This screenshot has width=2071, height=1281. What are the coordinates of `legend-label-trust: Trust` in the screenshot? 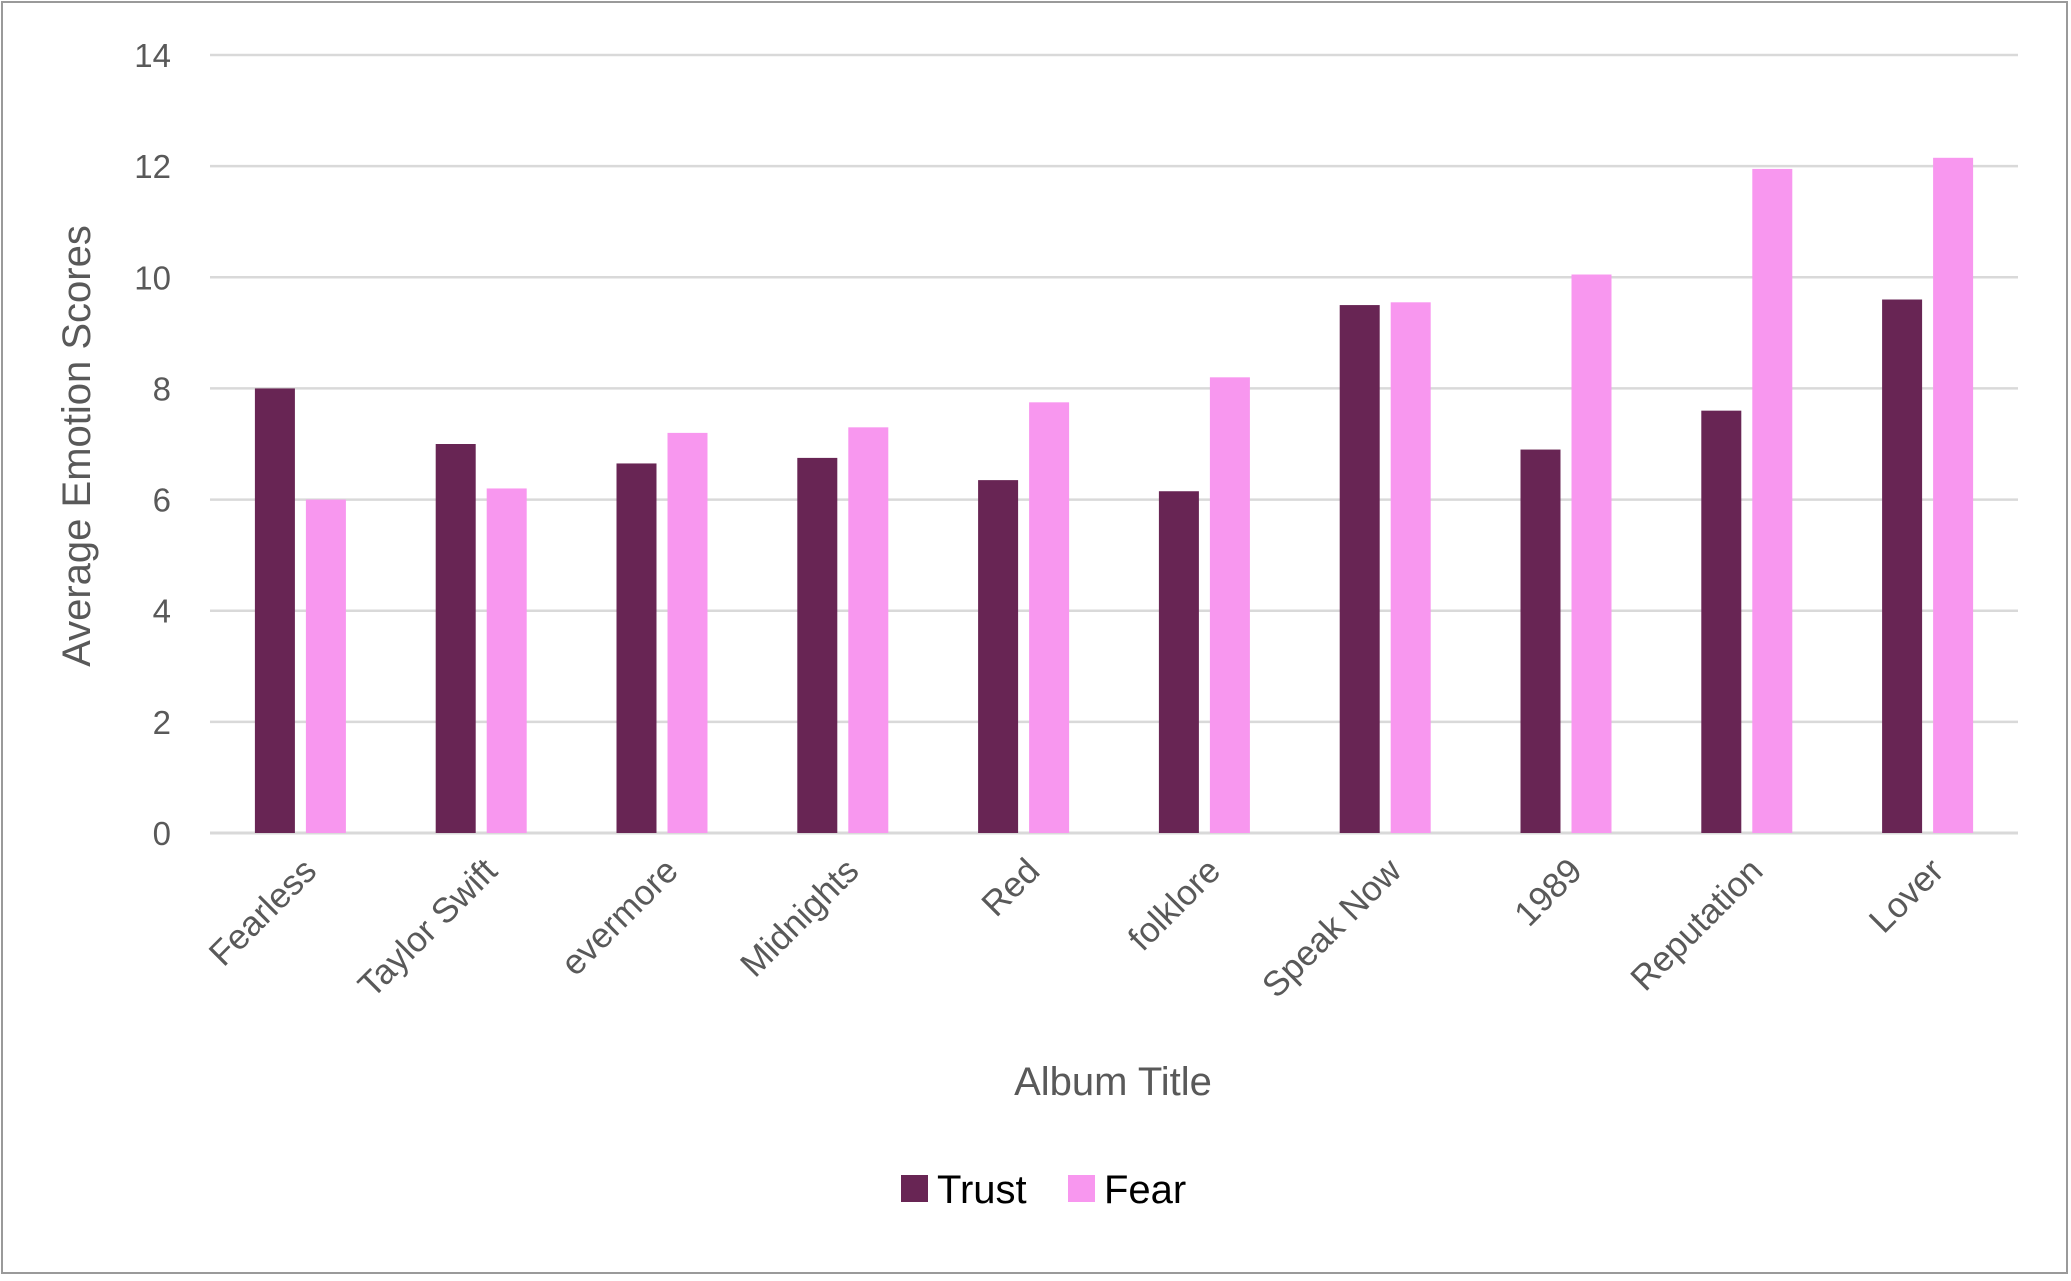 It's located at (982, 1190).